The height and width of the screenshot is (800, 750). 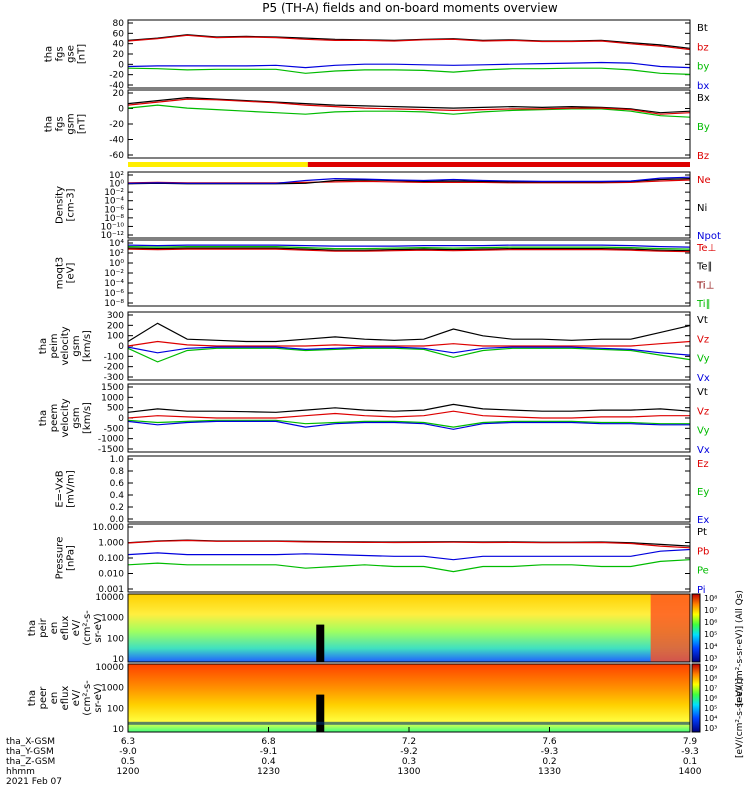 I want to click on ytick-label: 0.8, so click(x=117, y=472).